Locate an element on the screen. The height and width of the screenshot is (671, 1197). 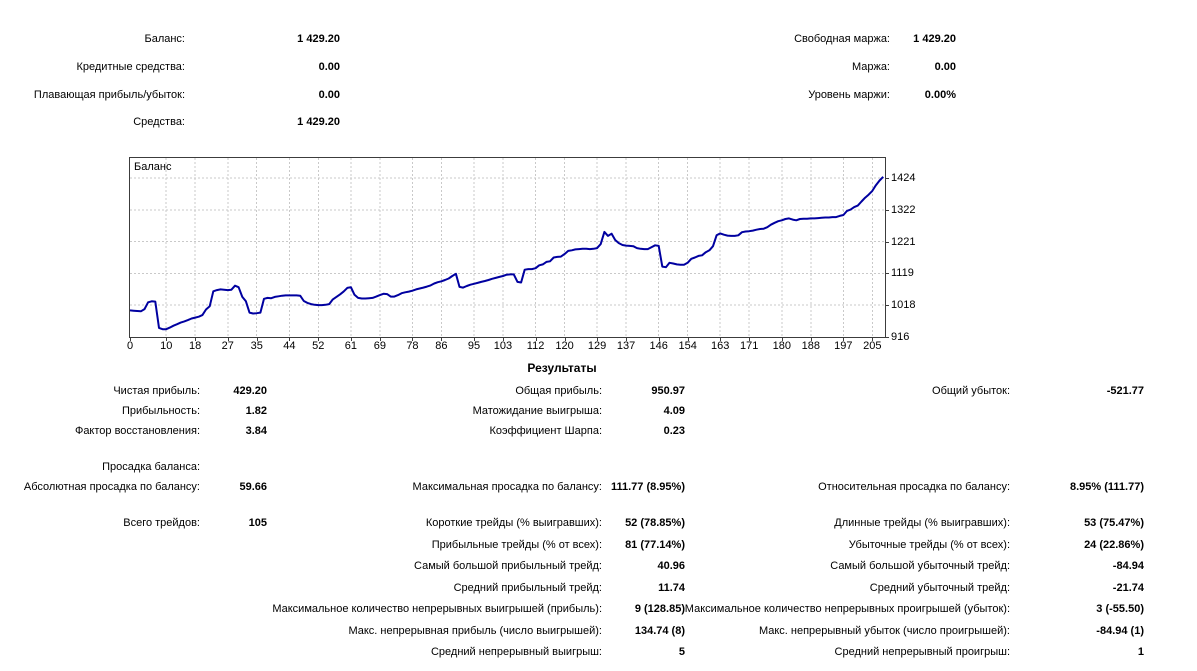
summary-label: Плавающая прибыль/убыток: is located at coordinates (109, 95).